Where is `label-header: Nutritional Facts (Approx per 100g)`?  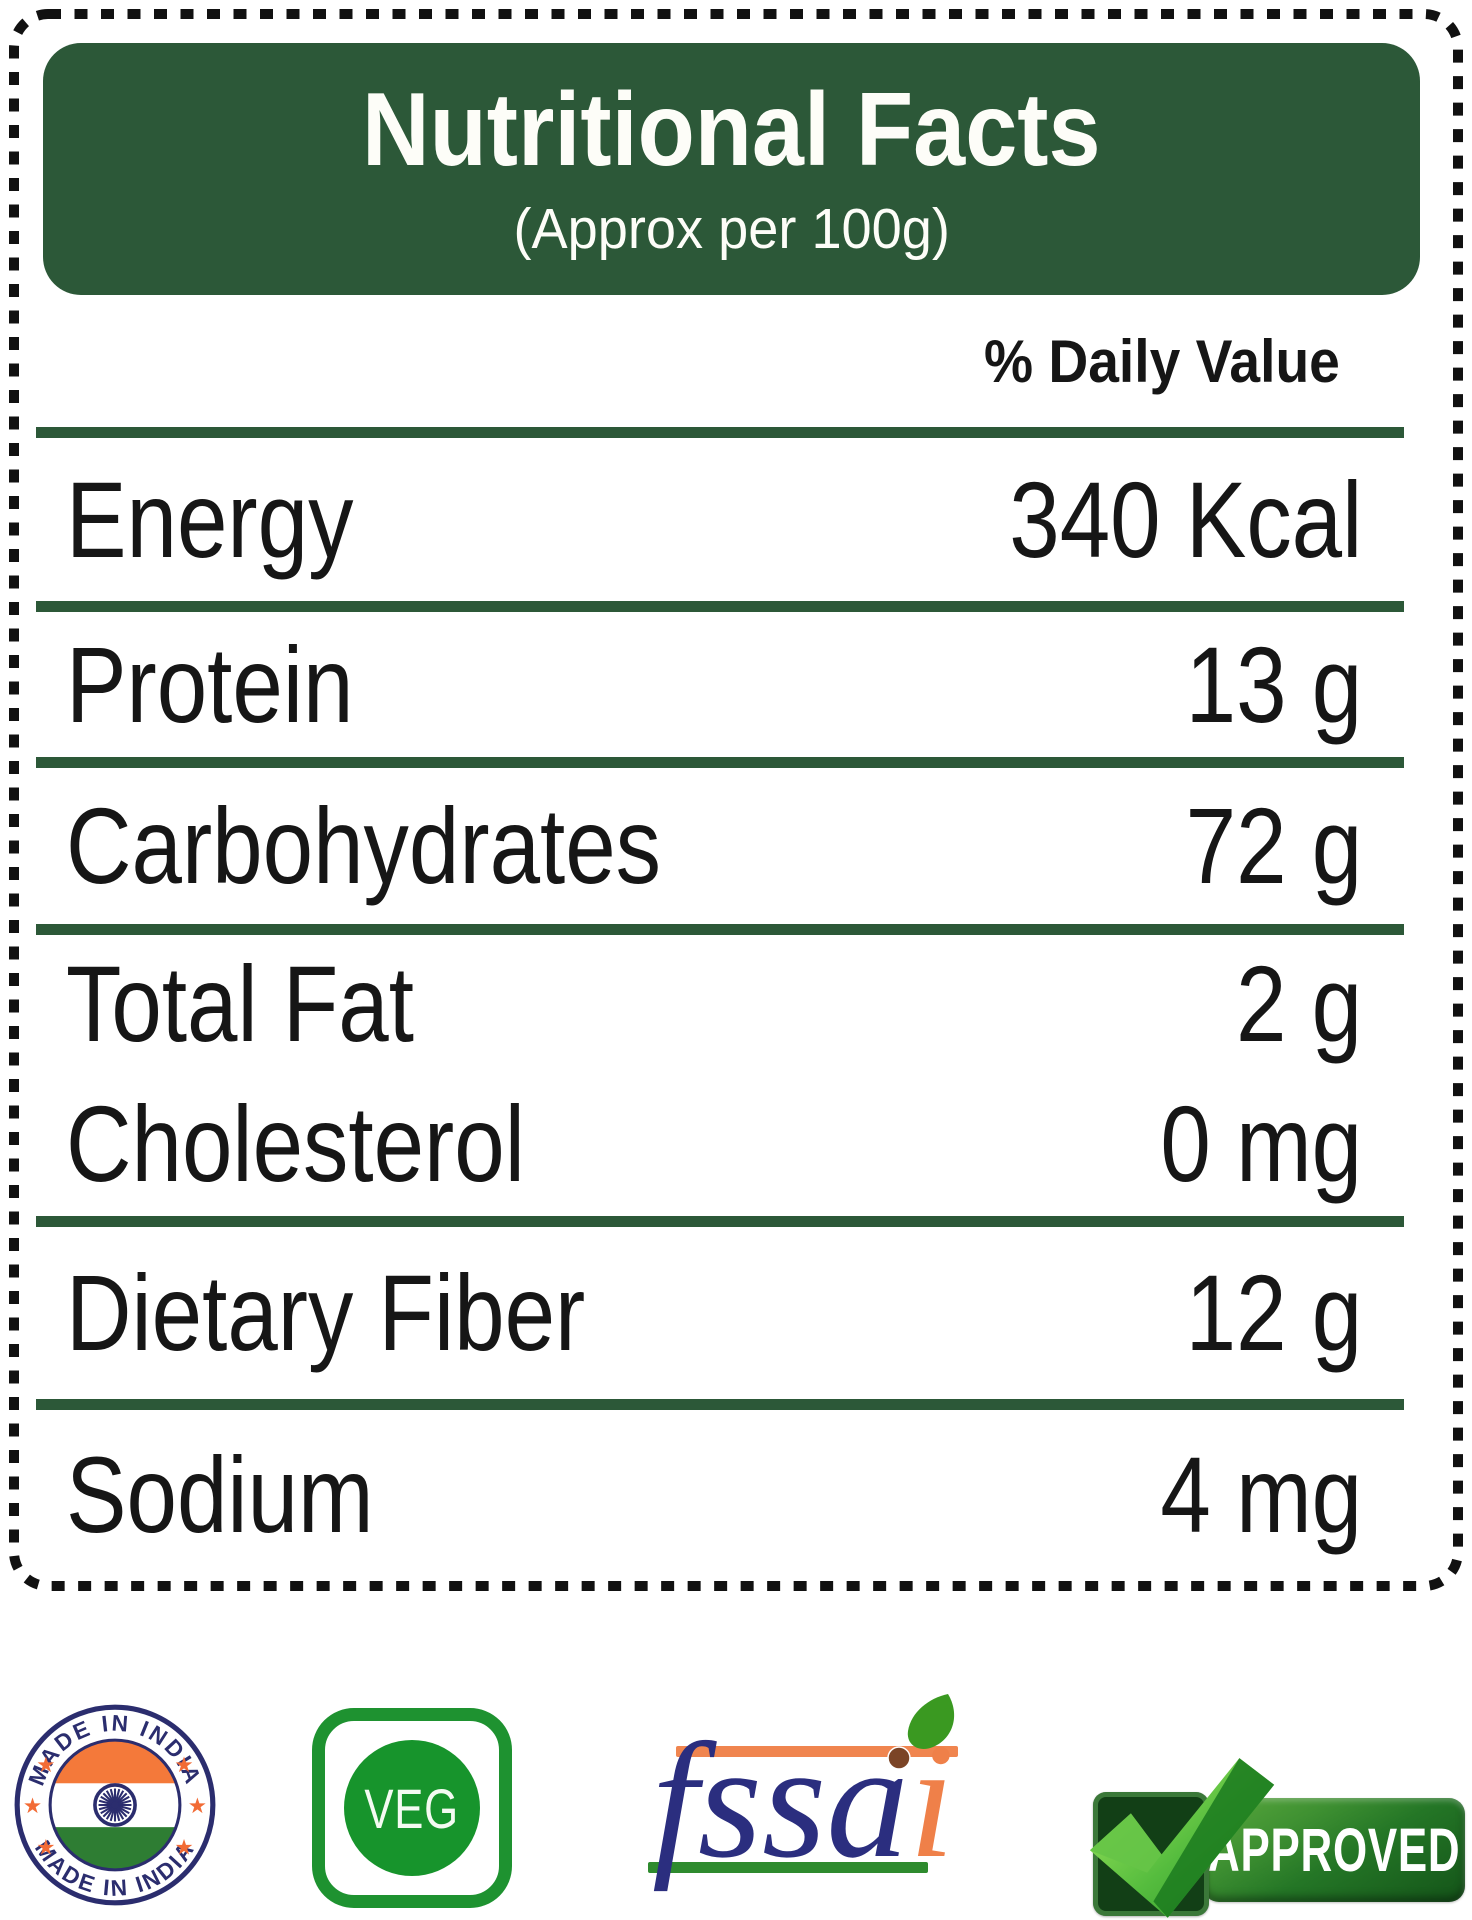 label-header: Nutritional Facts (Approx per 100g) is located at coordinates (731, 169).